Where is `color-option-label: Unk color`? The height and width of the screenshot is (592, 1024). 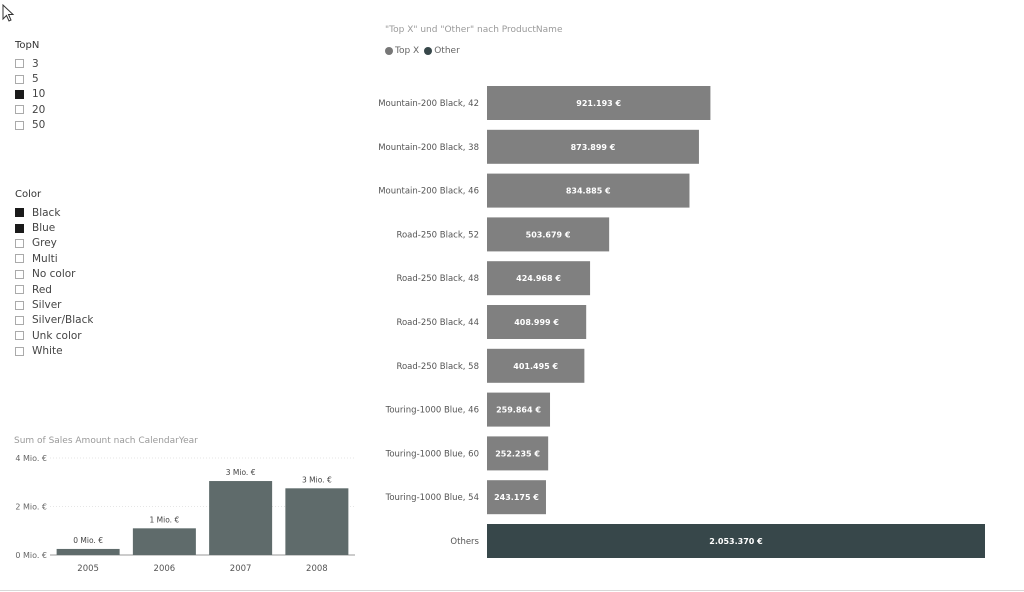 color-option-label: Unk color is located at coordinates (57, 335).